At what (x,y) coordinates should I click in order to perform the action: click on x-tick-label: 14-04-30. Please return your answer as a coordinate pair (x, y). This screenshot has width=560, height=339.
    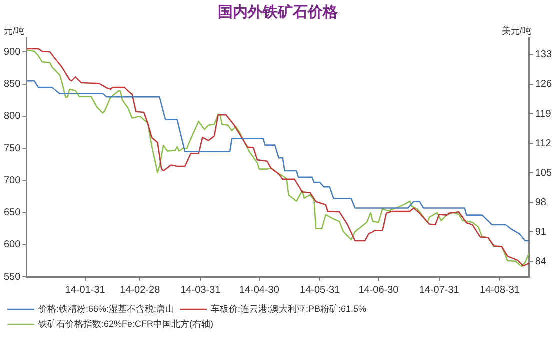
    Looking at the image, I should click on (259, 290).